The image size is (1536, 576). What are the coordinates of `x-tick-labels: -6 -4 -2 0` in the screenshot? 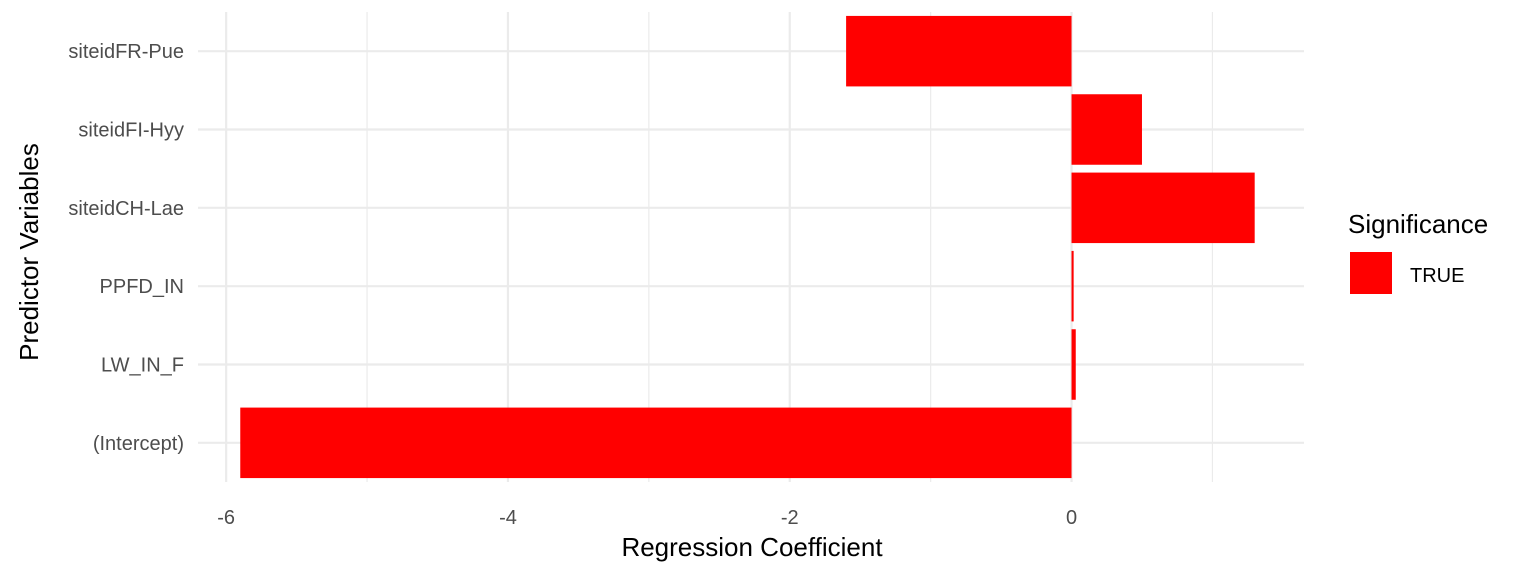 It's located at (647, 518).